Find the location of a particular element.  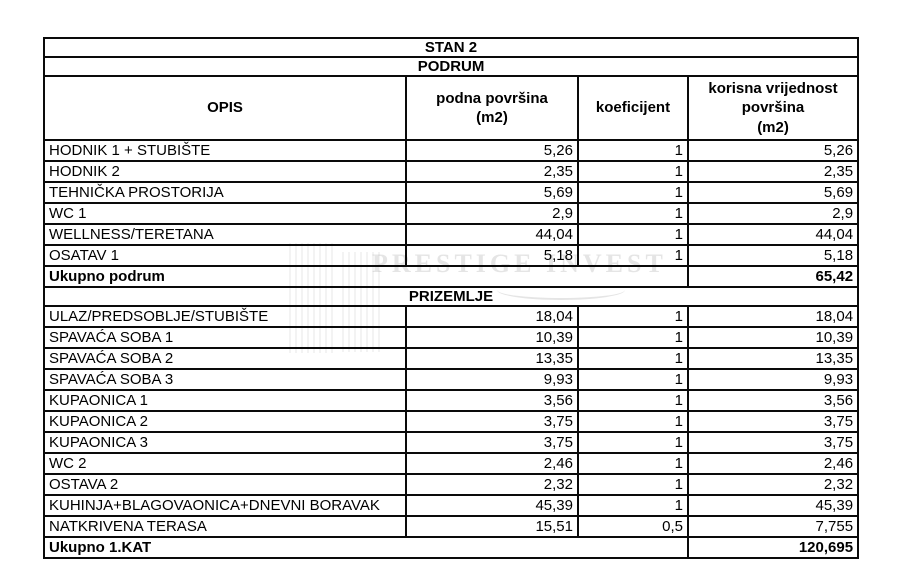

table-row: ULAZ/PREDSOBLJE/STUBIŠTE 18,04 1 18,04 is located at coordinates (451, 316).